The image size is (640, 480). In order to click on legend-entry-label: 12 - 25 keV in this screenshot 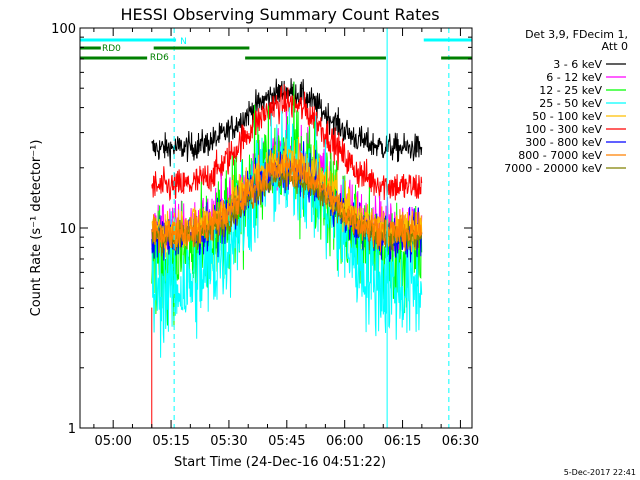, I will do `click(570, 90)`.